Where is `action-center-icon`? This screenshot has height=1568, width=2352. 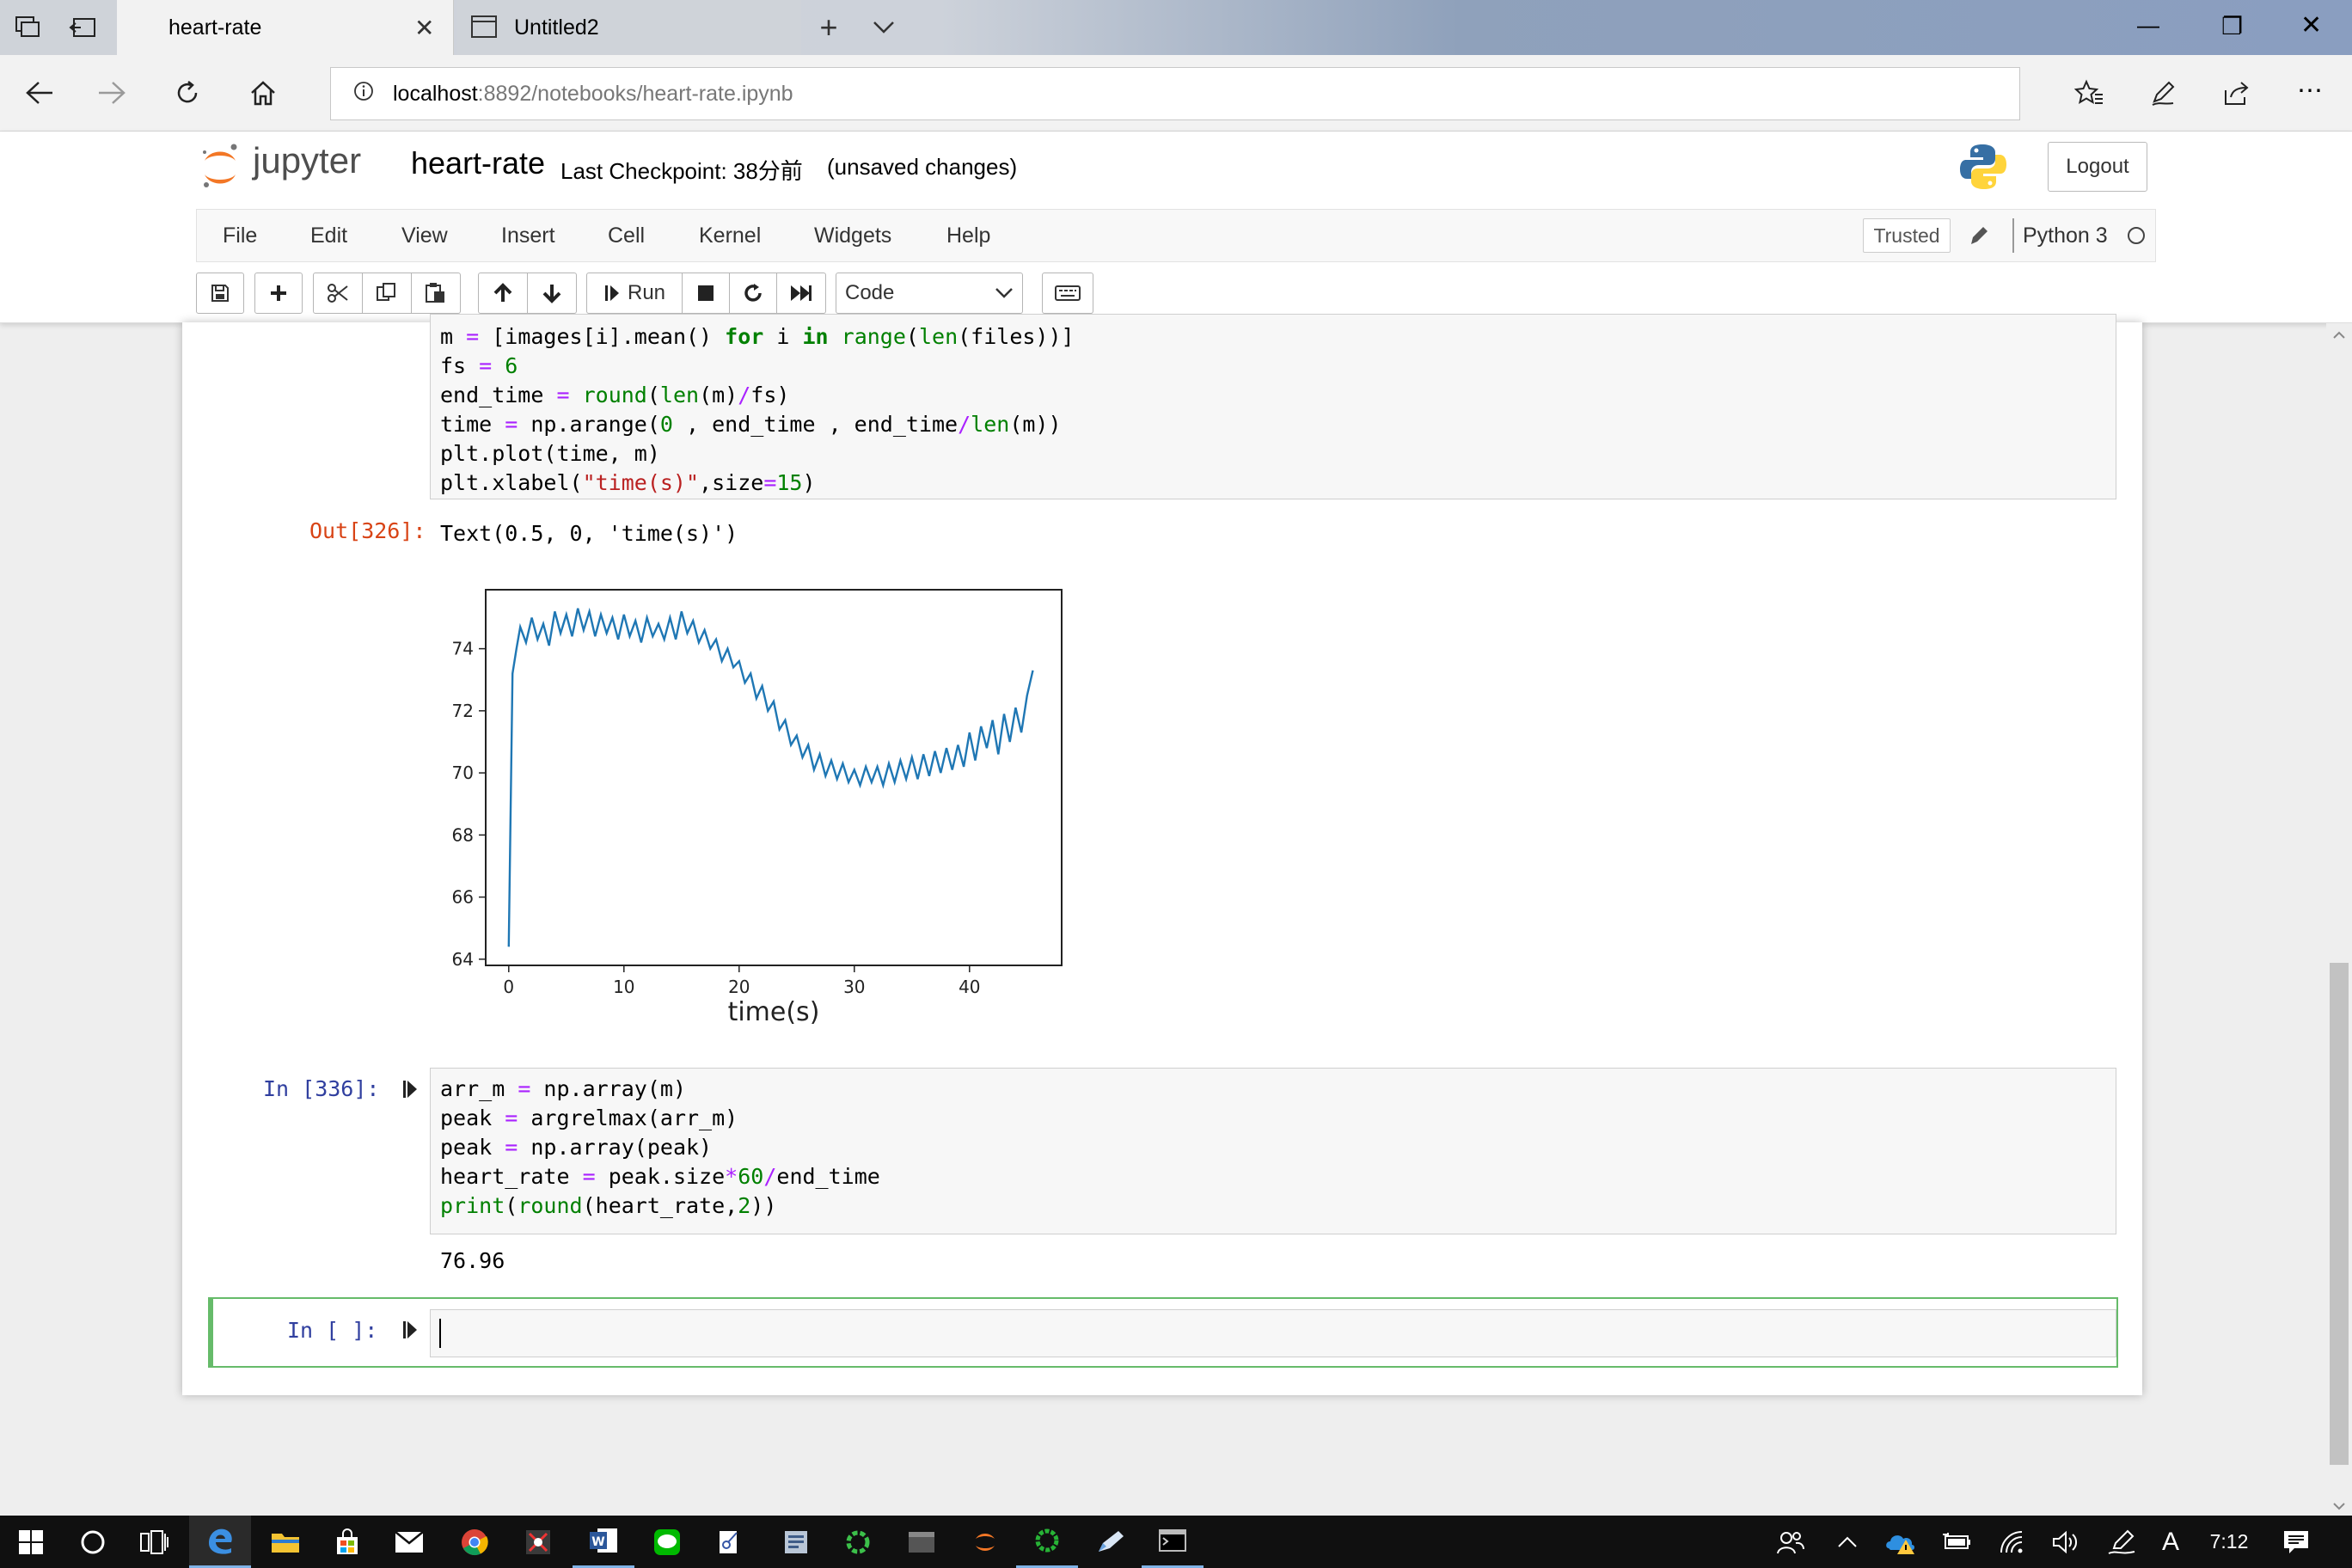
action-center-icon is located at coordinates (2296, 1542).